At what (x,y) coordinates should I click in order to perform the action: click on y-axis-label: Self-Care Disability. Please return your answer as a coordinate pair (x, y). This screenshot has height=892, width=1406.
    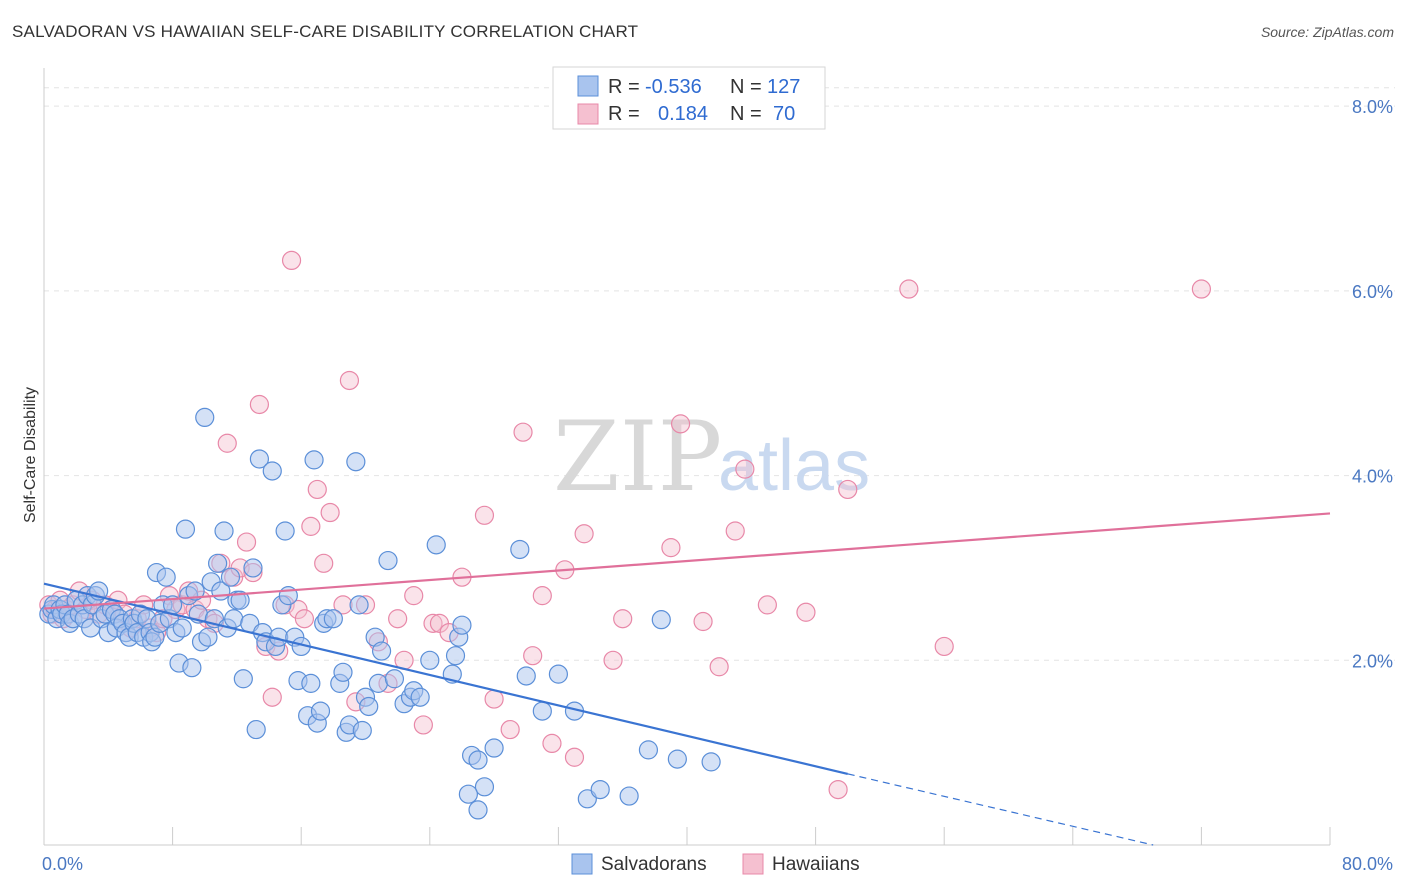
    Looking at the image, I should click on (30, 455).